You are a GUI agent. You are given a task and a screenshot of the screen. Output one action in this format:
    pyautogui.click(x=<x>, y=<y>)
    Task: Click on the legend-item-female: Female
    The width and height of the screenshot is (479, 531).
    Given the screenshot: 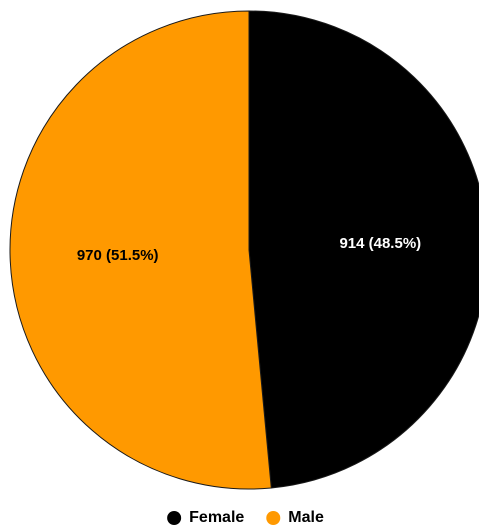 What is the action you would take?
    pyautogui.click(x=205, y=517)
    